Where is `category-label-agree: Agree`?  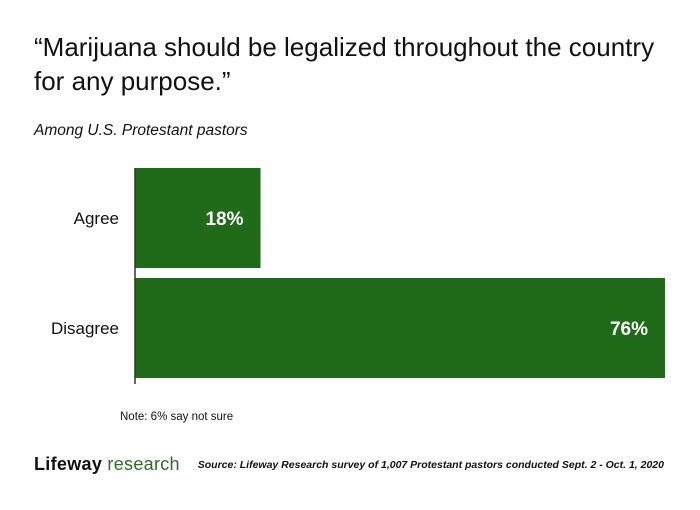 category-label-agree: Agree is located at coordinates (96, 218).